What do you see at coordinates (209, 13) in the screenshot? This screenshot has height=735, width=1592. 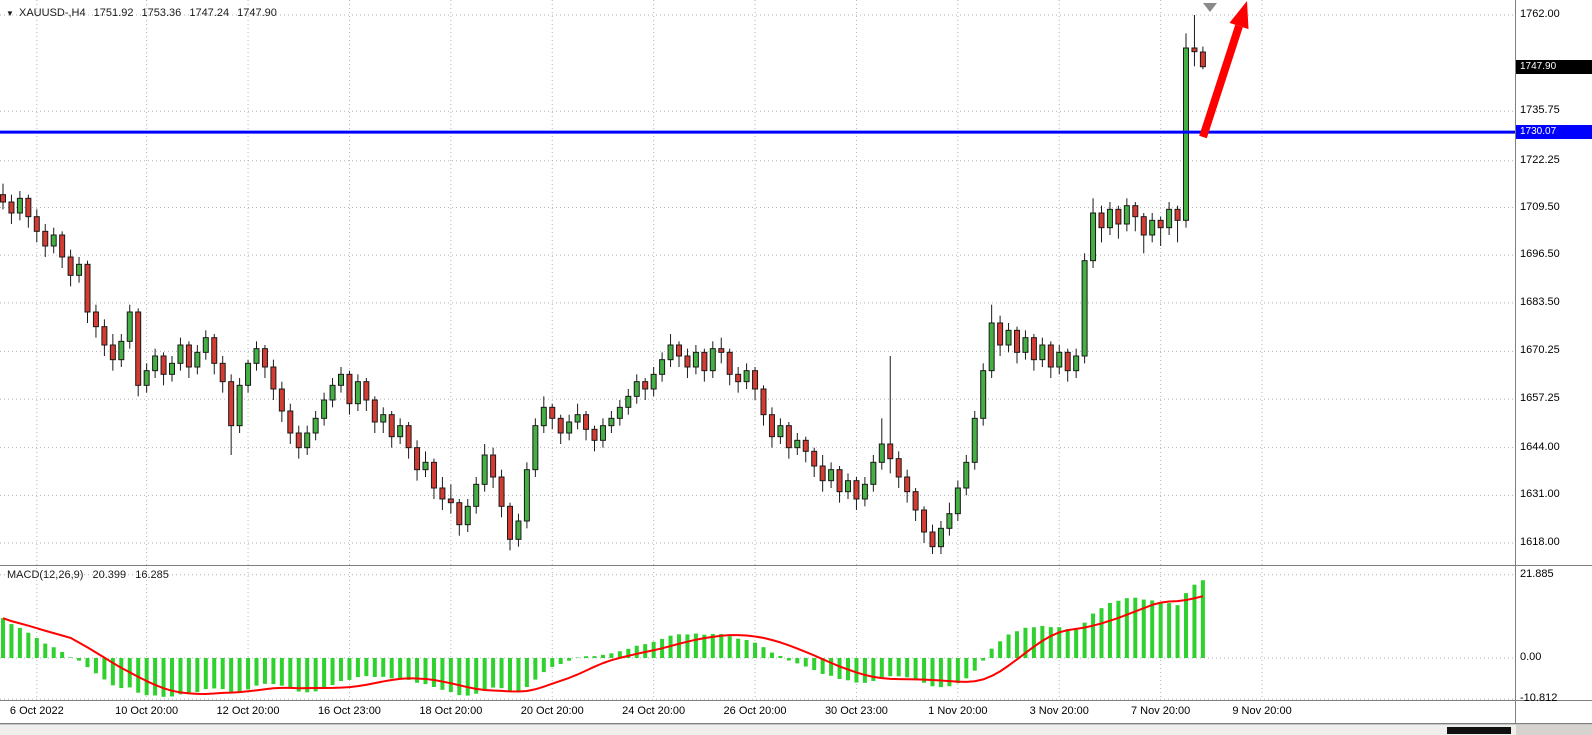 I see `legend-low: 1747.24` at bounding box center [209, 13].